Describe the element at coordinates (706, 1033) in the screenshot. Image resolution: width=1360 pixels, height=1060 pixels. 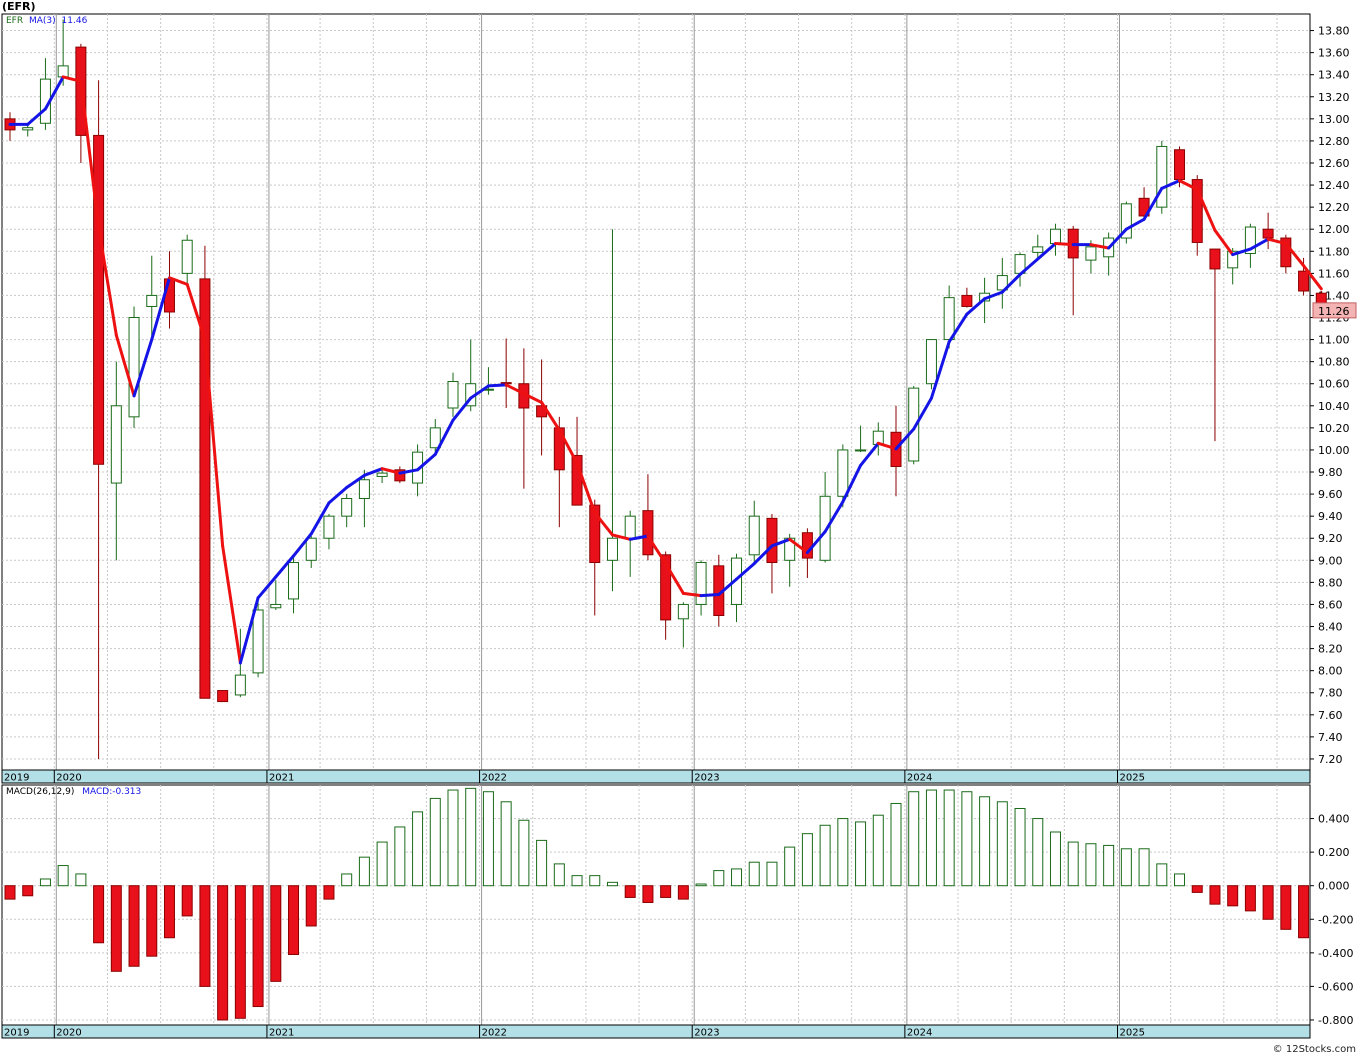
I see `macd-year-label: 2023` at that location.